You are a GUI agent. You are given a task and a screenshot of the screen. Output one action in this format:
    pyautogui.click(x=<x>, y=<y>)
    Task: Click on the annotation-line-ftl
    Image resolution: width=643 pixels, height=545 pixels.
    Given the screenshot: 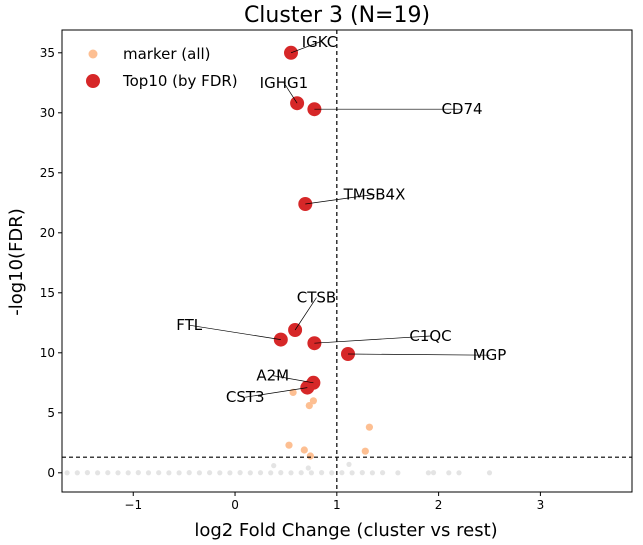 What is the action you would take?
    pyautogui.click(x=235, y=332)
    